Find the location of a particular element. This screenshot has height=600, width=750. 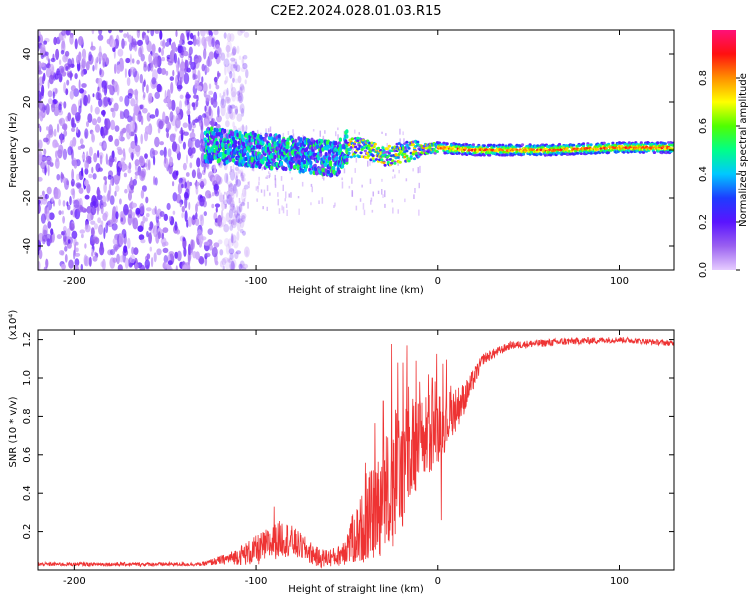

snr-ytick-label: 1.0 is located at coordinates (27, 378).